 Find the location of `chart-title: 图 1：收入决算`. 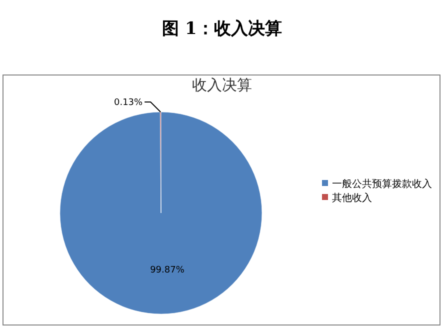

chart-title: 图 1：收入决算 is located at coordinates (222, 29).